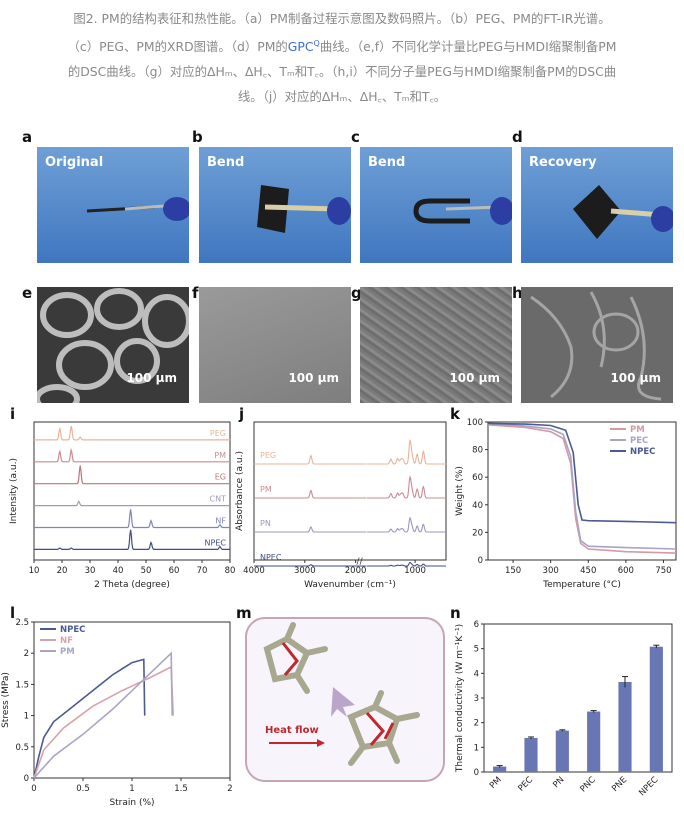 The image size is (684, 814). Describe the element at coordinates (27, 137) in the screenshot. I see `panel-a-label: a` at that location.